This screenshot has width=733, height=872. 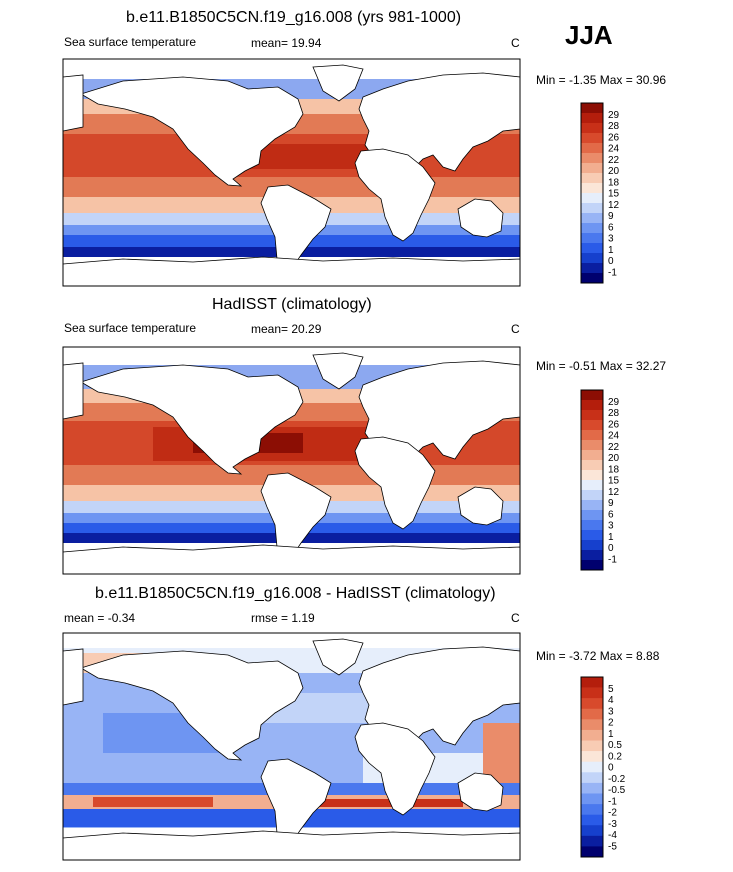 I want to click on colorbar-tick-label: 4, so click(x=611, y=700).